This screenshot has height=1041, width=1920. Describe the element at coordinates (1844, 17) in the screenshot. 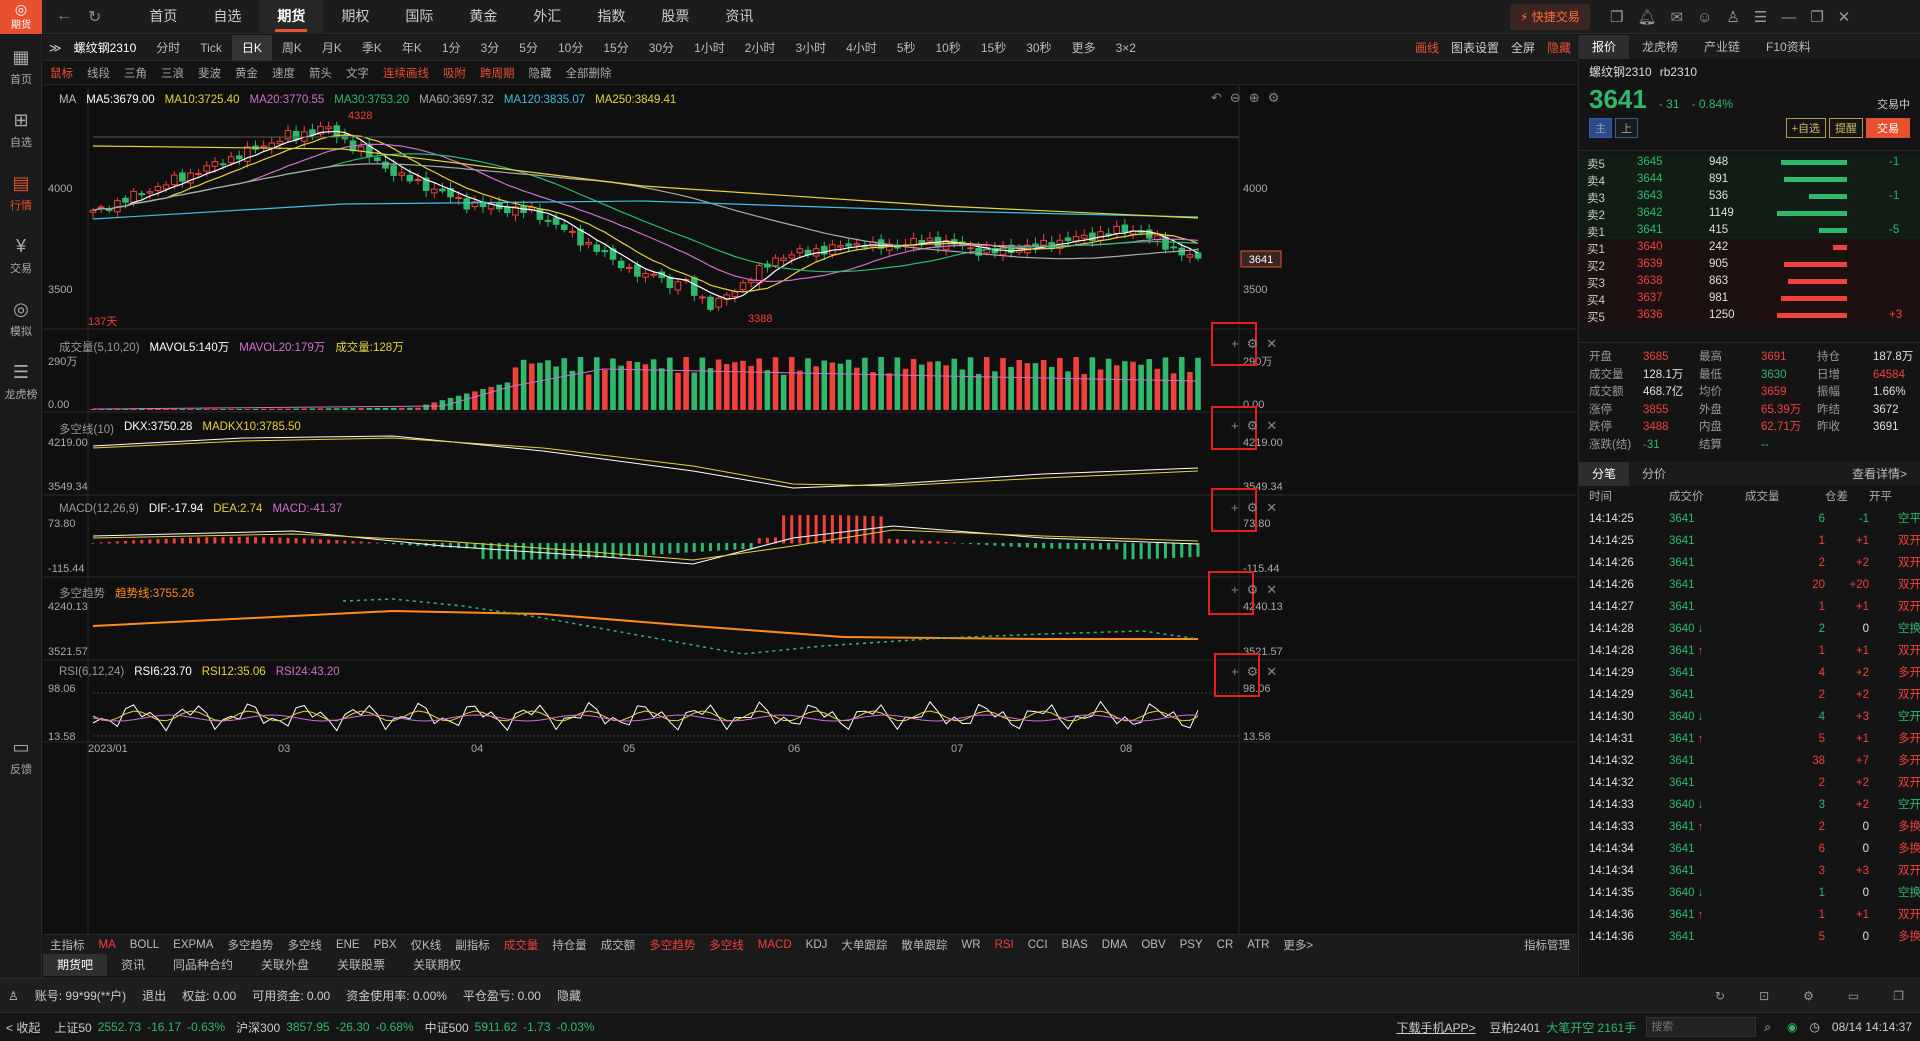

I see `close-icon: ✕` at that location.